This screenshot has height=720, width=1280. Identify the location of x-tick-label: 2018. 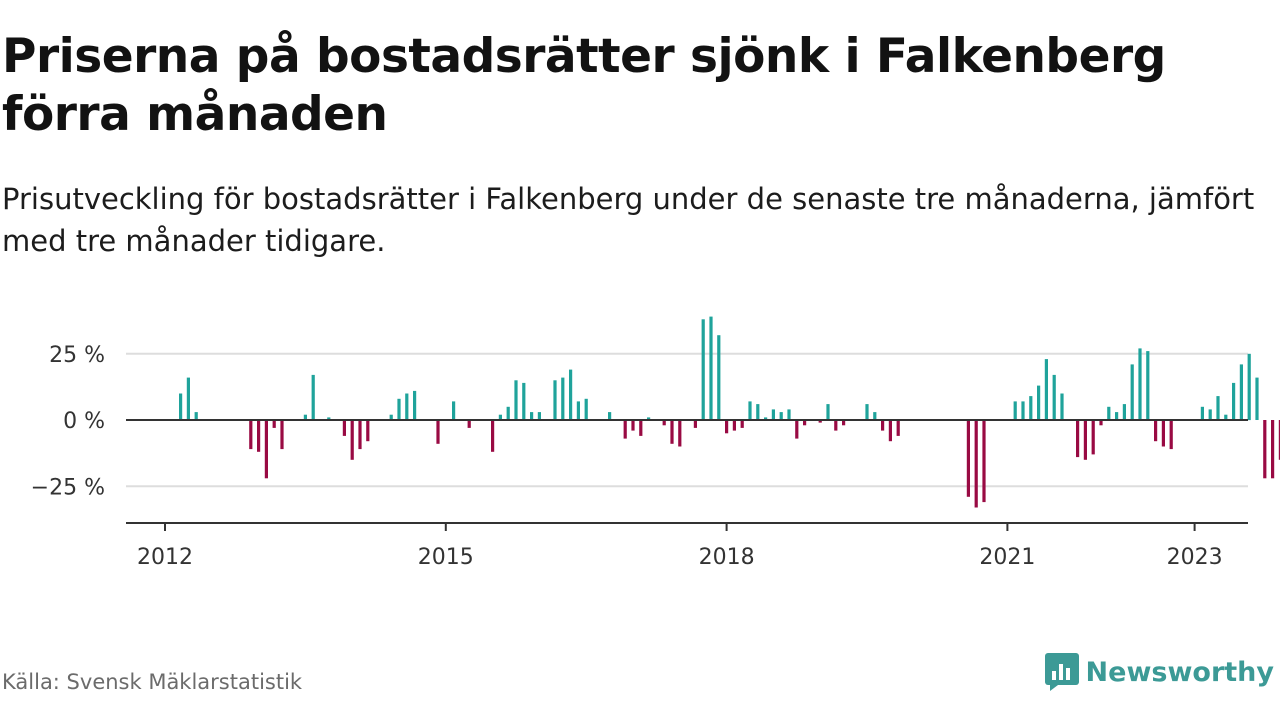
(727, 557).